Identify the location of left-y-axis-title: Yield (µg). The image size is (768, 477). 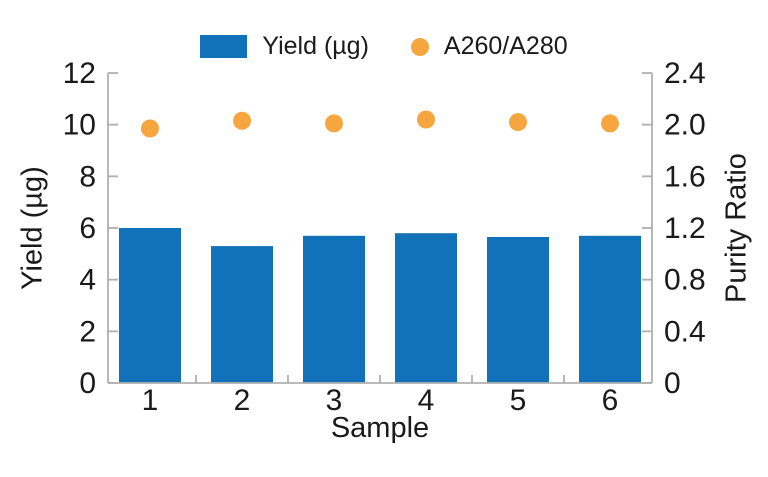
(32, 228).